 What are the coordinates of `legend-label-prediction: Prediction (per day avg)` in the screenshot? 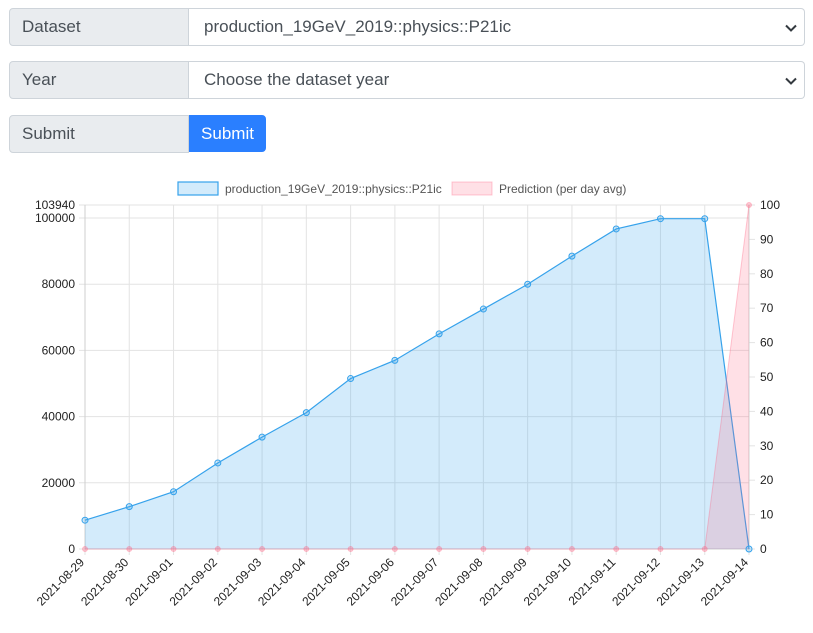 It's located at (562, 189).